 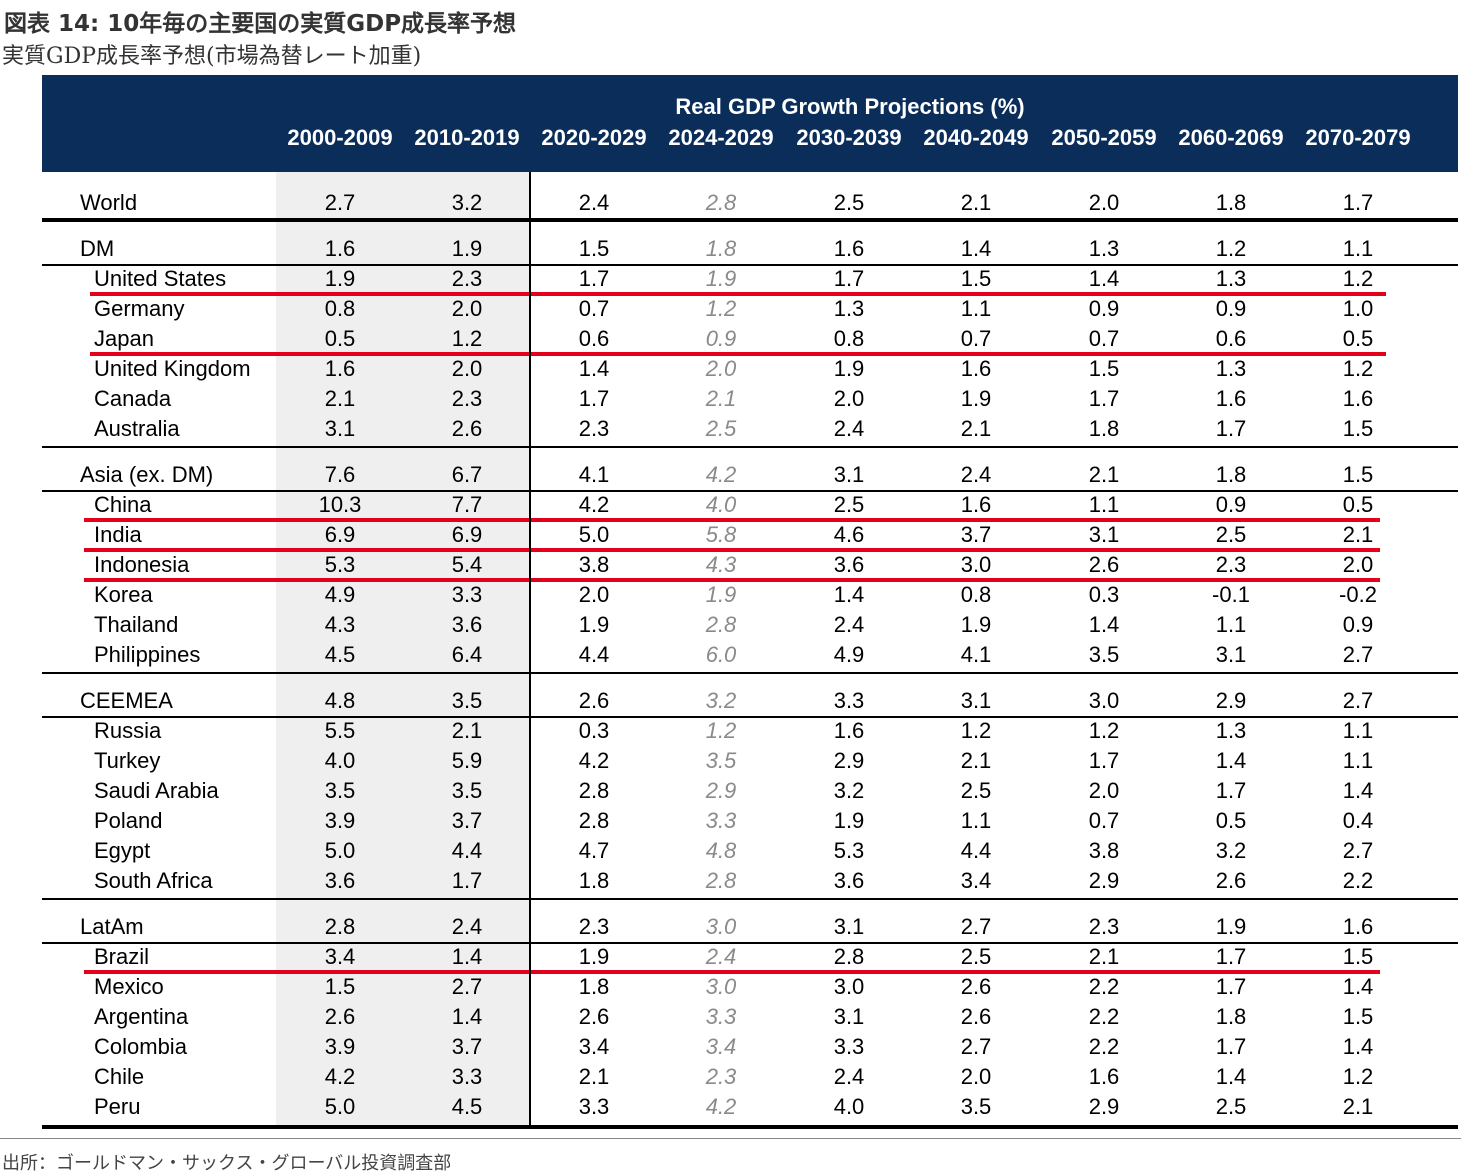 What do you see at coordinates (340, 850) in the screenshot?
I see `value-cell: 5.0` at bounding box center [340, 850].